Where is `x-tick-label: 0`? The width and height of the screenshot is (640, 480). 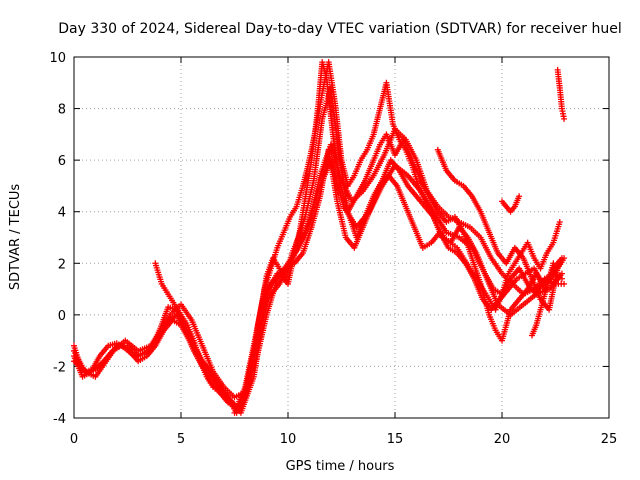 x-tick-label: 0 is located at coordinates (74, 439).